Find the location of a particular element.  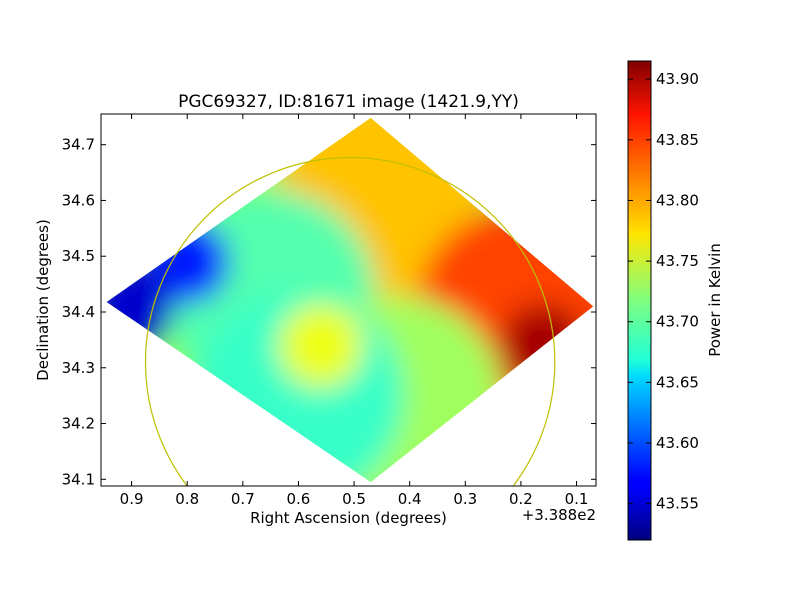

x-tick-label: 0.8 is located at coordinates (187, 499).